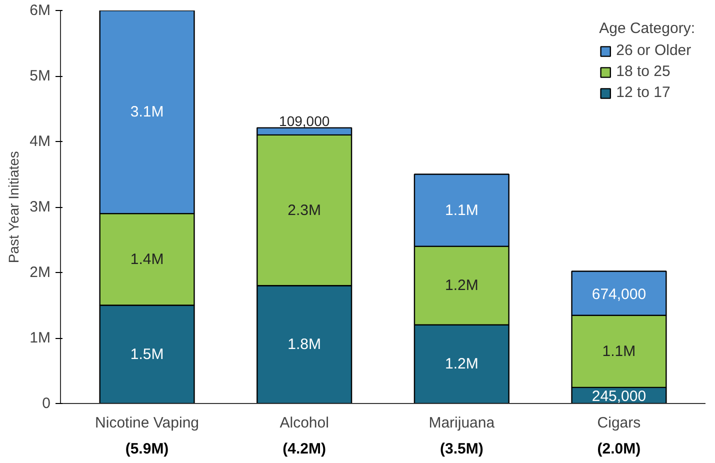  I want to click on data-label: 245,000, so click(619, 396).